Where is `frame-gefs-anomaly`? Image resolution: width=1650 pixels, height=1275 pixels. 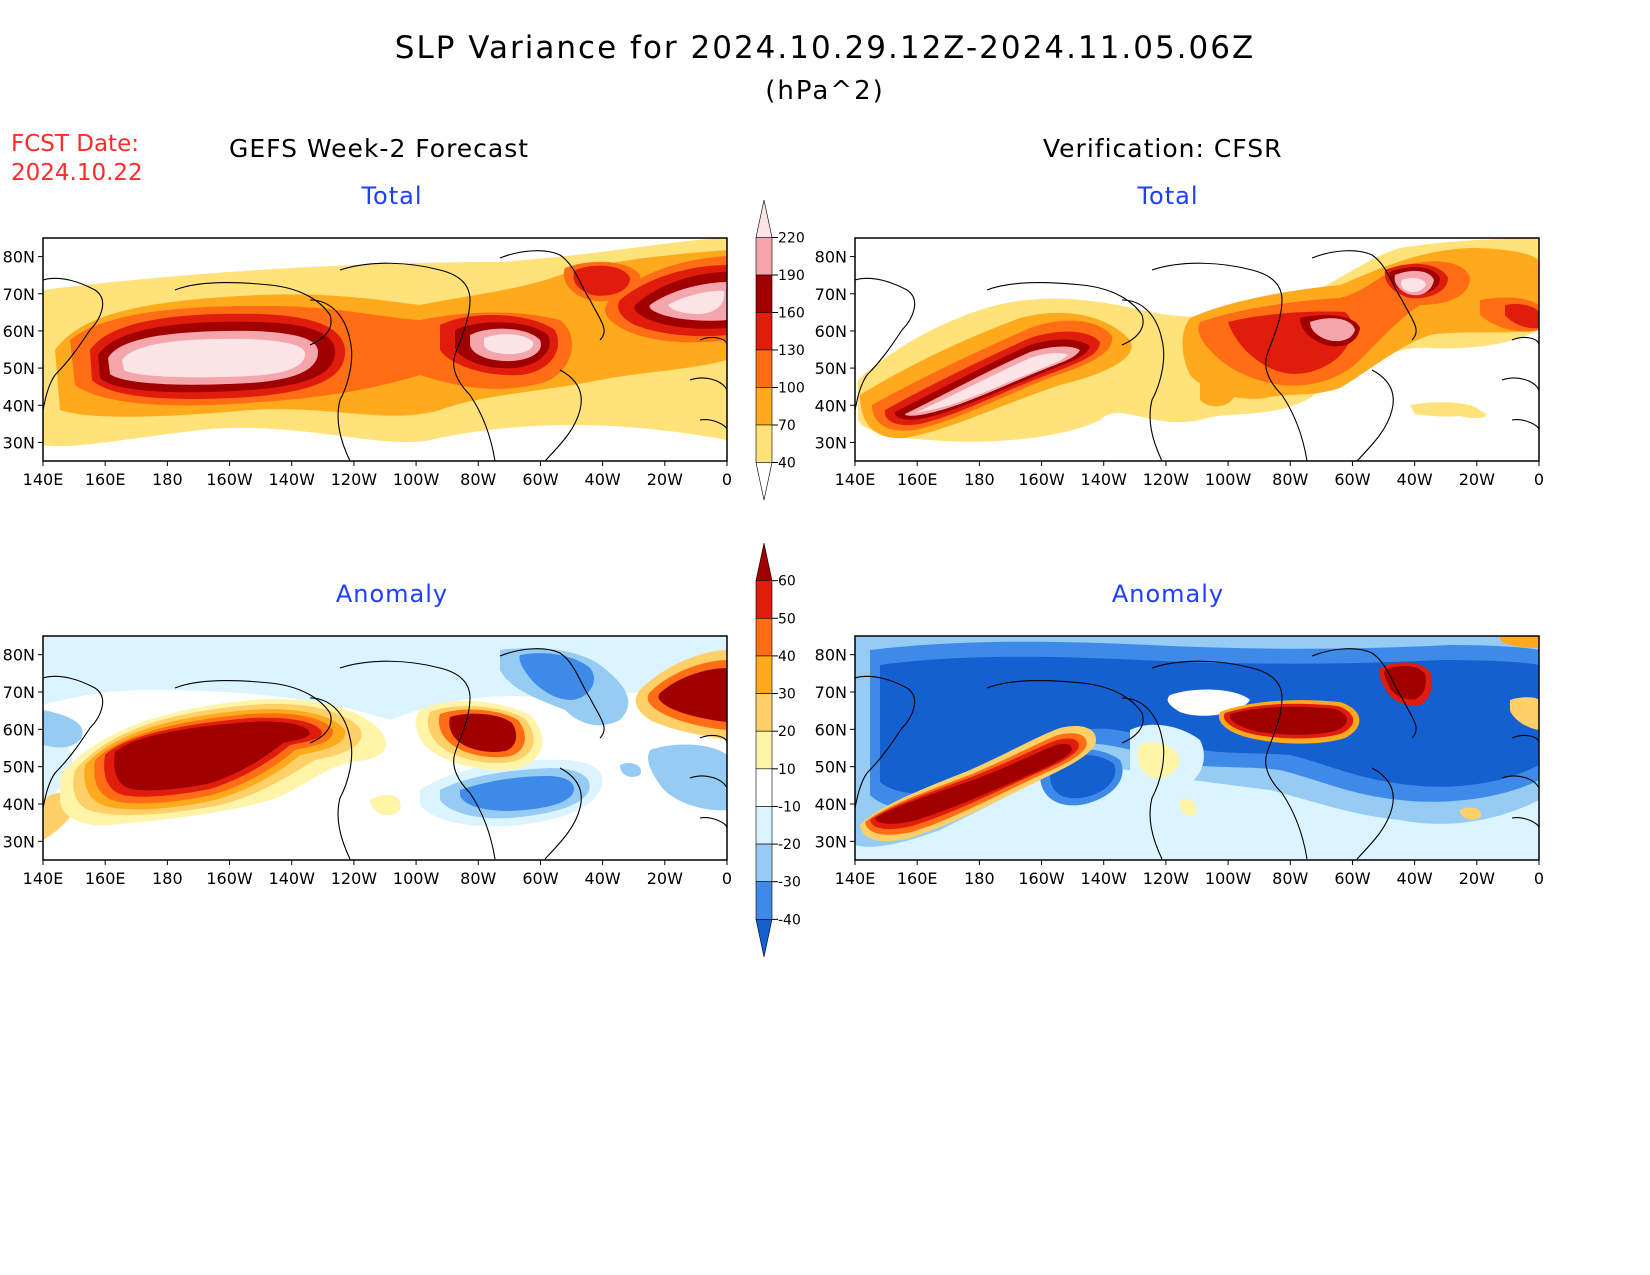 frame-gefs-anomaly is located at coordinates (385, 748).